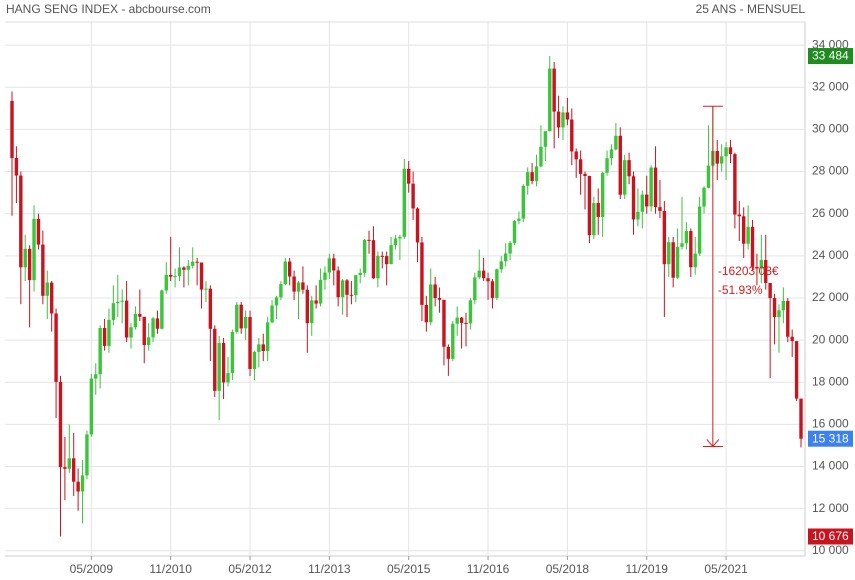  Describe the element at coordinates (830, 381) in the screenshot. I see `y-tick-label: 18 000` at that location.